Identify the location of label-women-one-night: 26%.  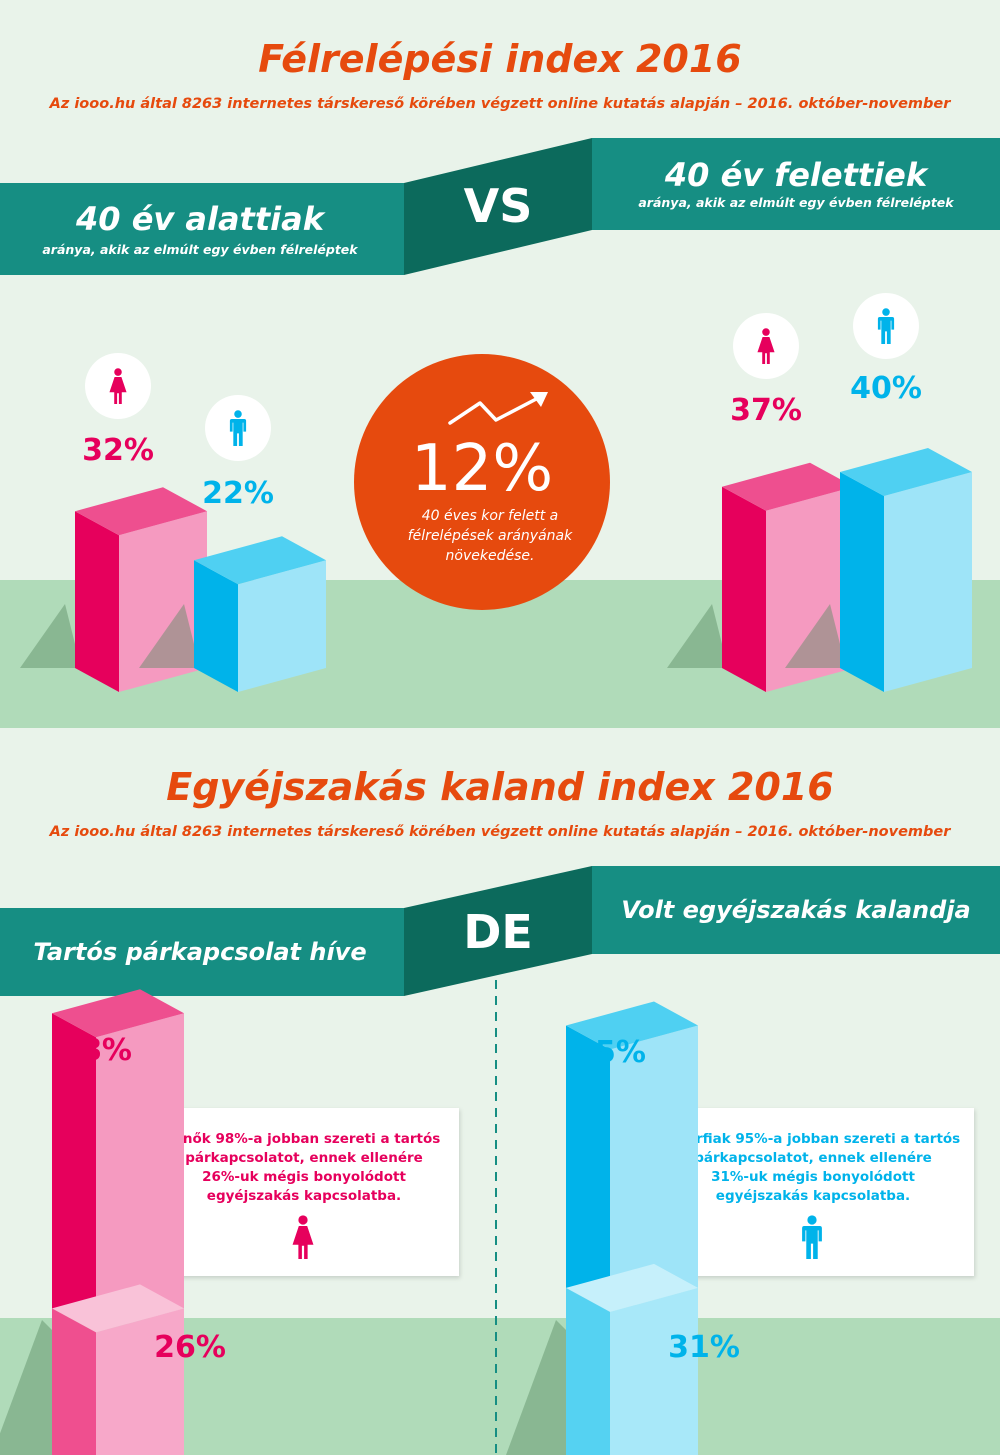
(190, 1347).